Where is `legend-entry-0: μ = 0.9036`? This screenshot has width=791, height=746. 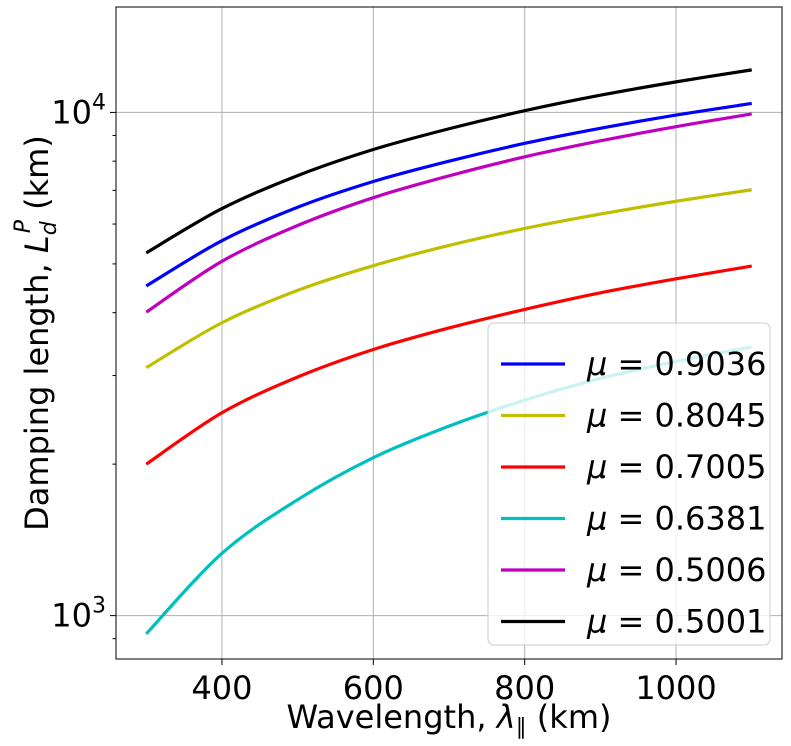 legend-entry-0: μ = 0.9036 is located at coordinates (676, 364).